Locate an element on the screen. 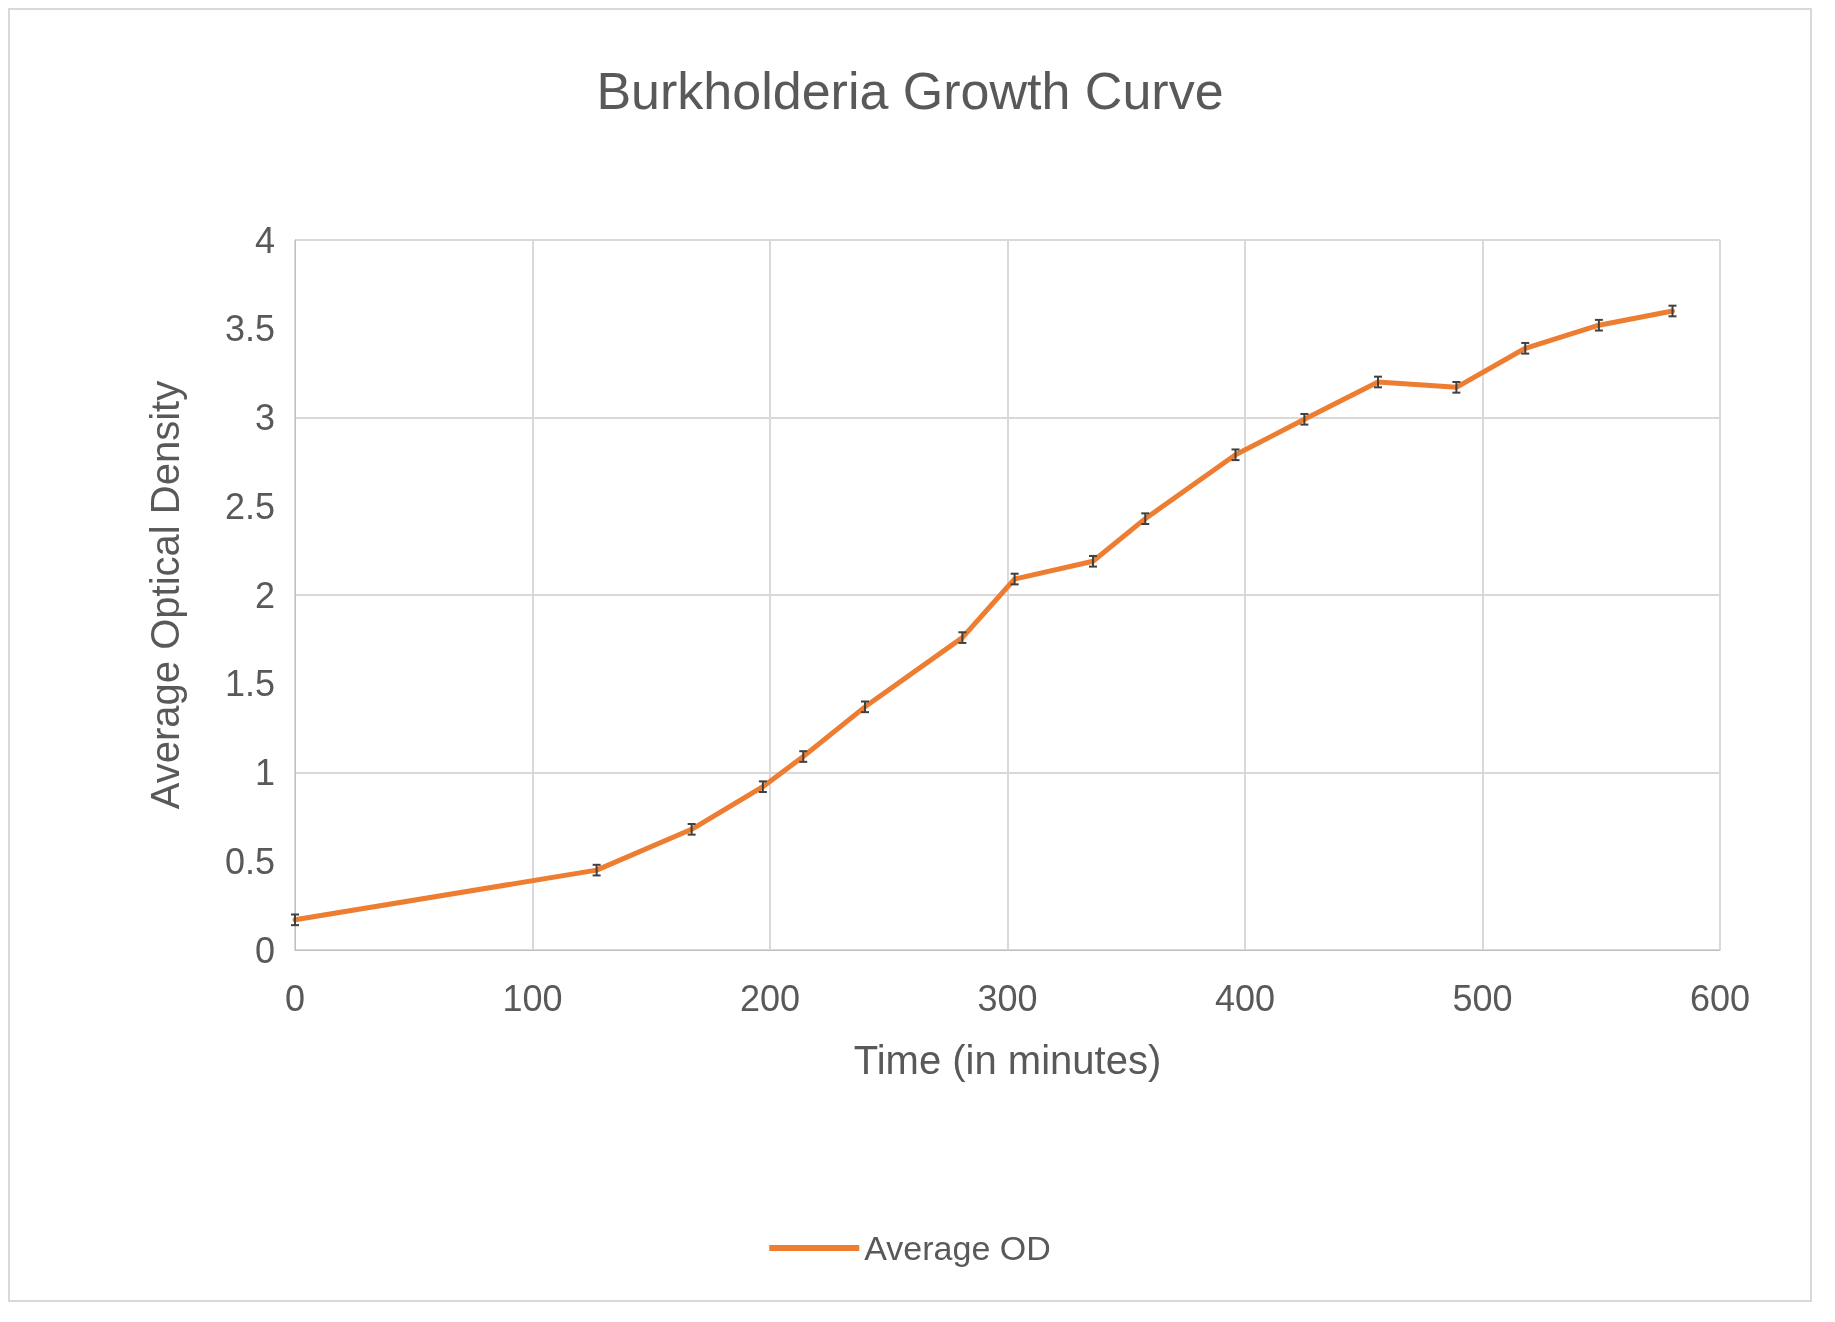  y-tick-label: 1 is located at coordinates (264, 772).